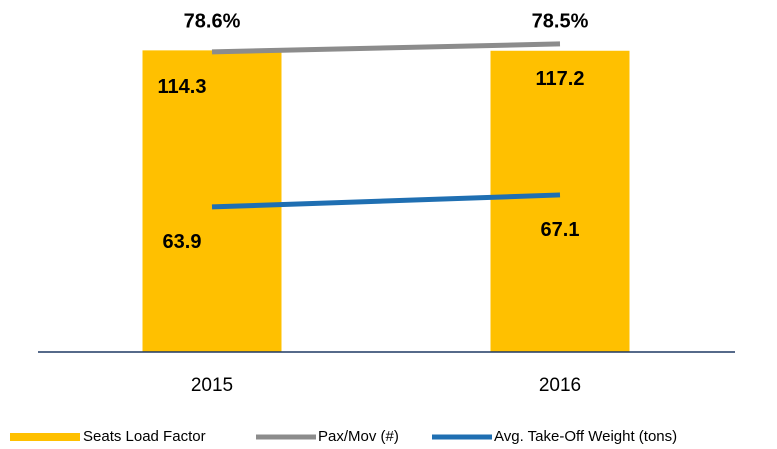 Image resolution: width=777 pixels, height=449 pixels. Describe the element at coordinates (182, 242) in the screenshot. I see `data-label: 63.9` at that location.